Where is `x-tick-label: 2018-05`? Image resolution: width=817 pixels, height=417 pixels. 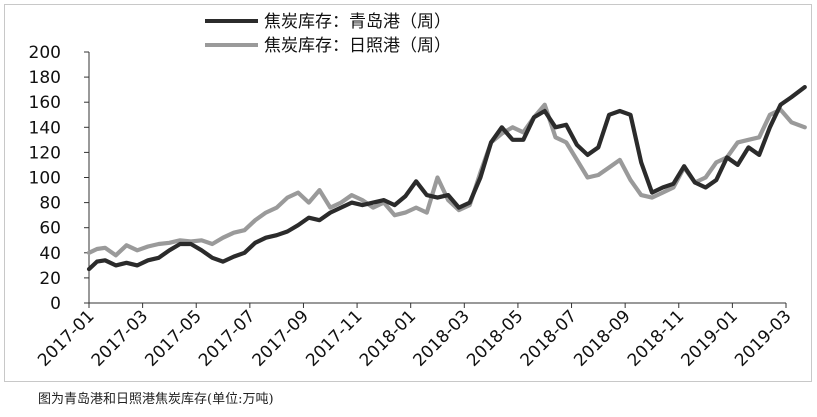
x-tick-label: 2018-05 is located at coordinates (495, 338).